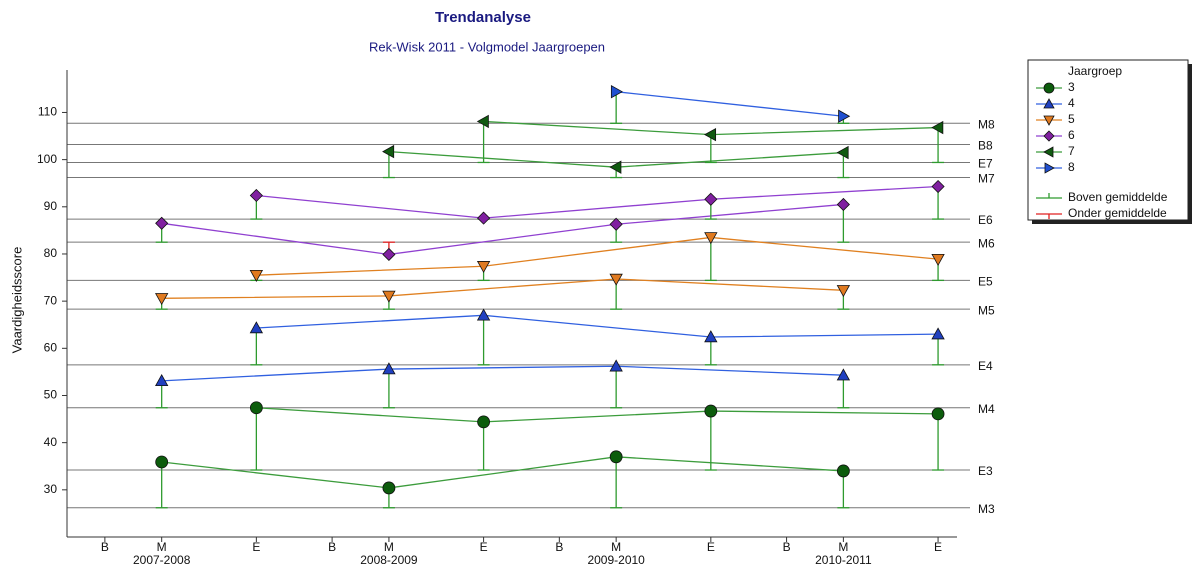 This screenshot has height=565, width=1198. Describe the element at coordinates (51, 395) in the screenshot. I see `y-tick-label: 50` at that location.